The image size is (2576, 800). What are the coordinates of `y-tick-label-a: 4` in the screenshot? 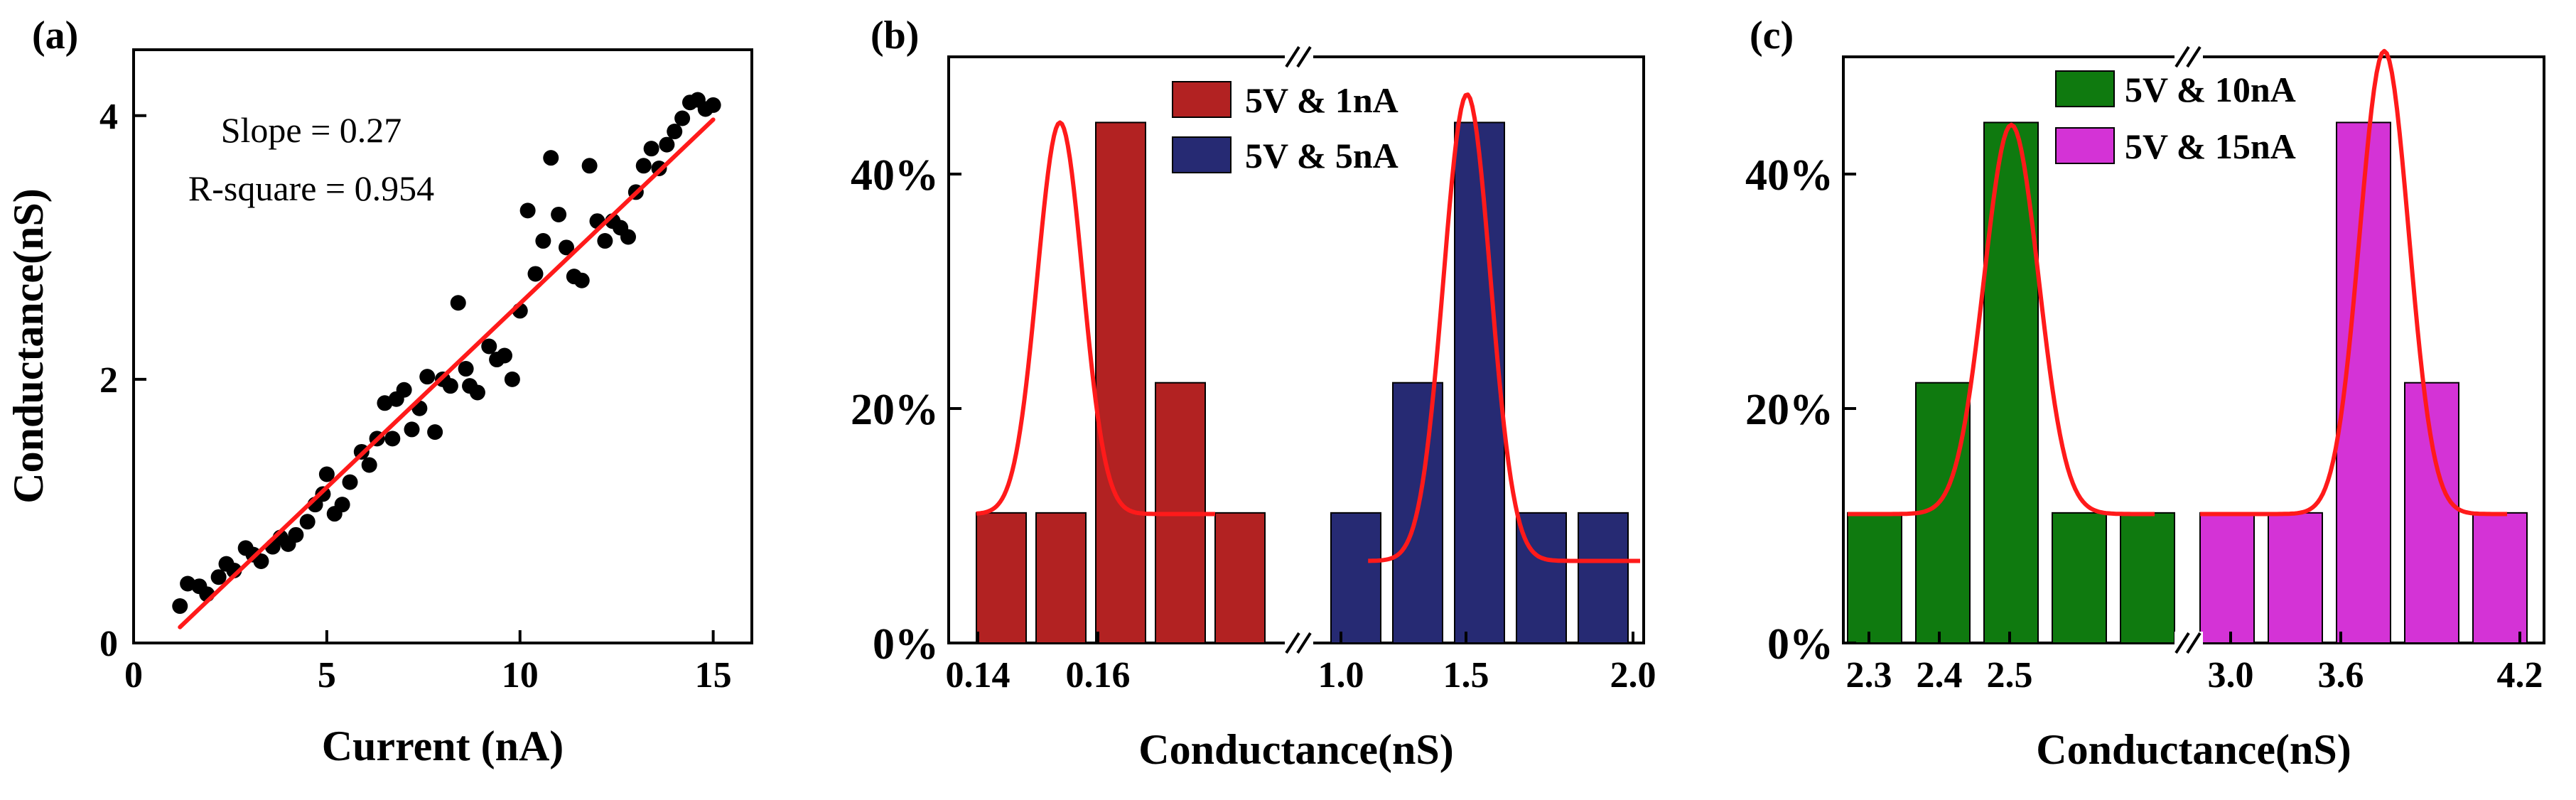 It's located at (108, 117).